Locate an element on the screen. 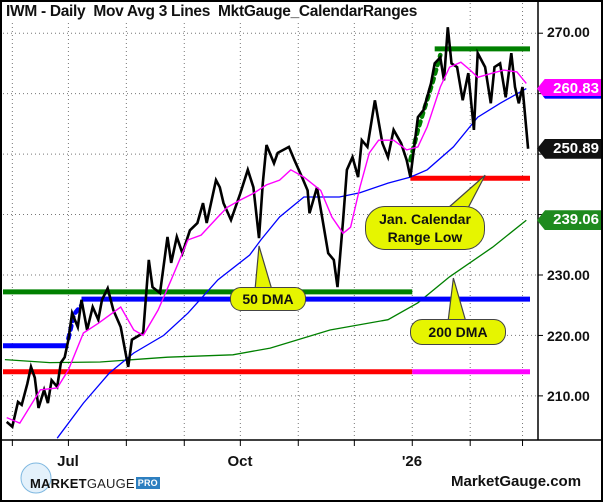  marketgauge-pro-logo: MARKETGAUGE PRO is located at coordinates (95, 483).